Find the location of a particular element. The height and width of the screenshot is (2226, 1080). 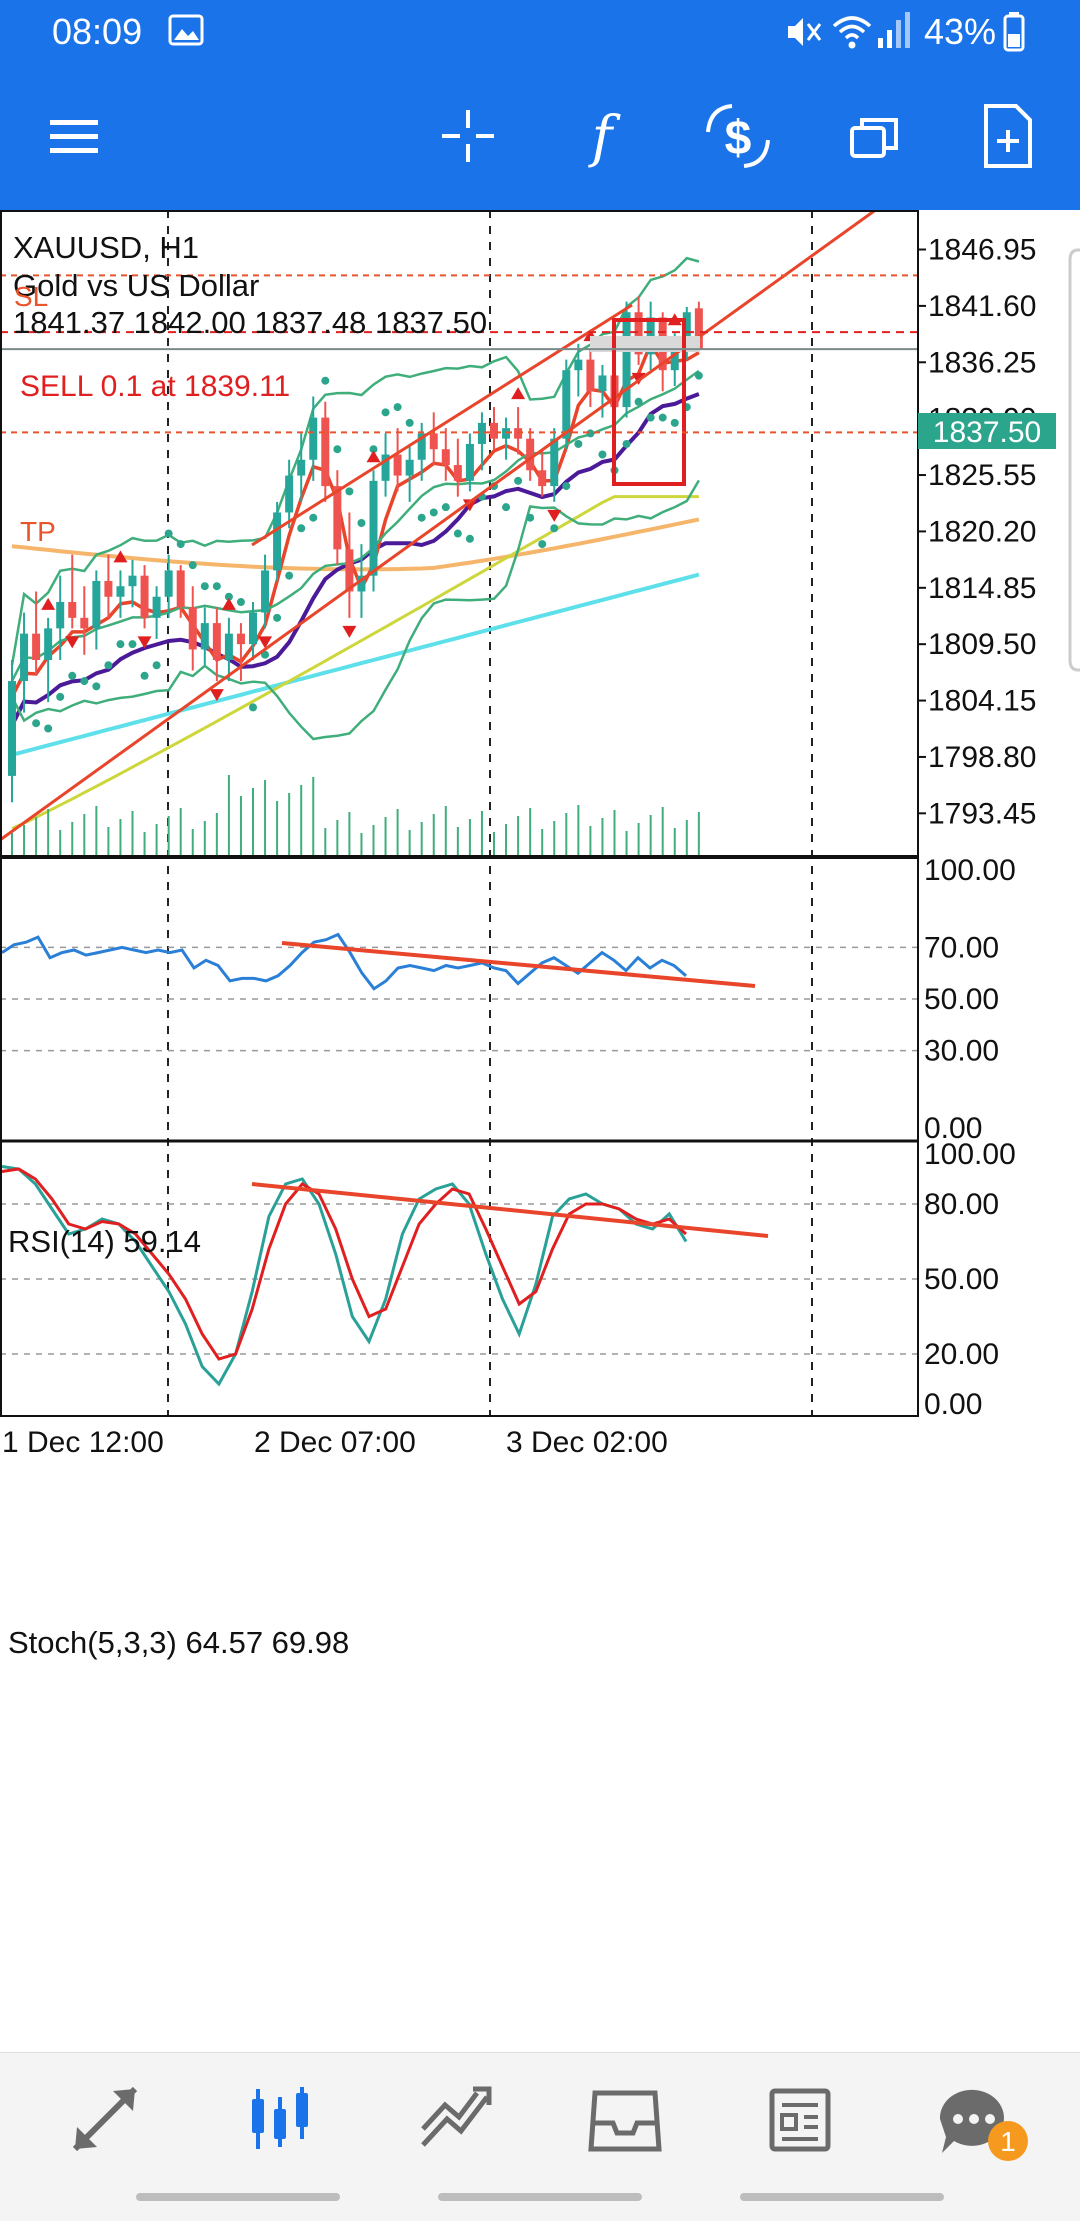

status-time: 08:09 is located at coordinates (97, 31).